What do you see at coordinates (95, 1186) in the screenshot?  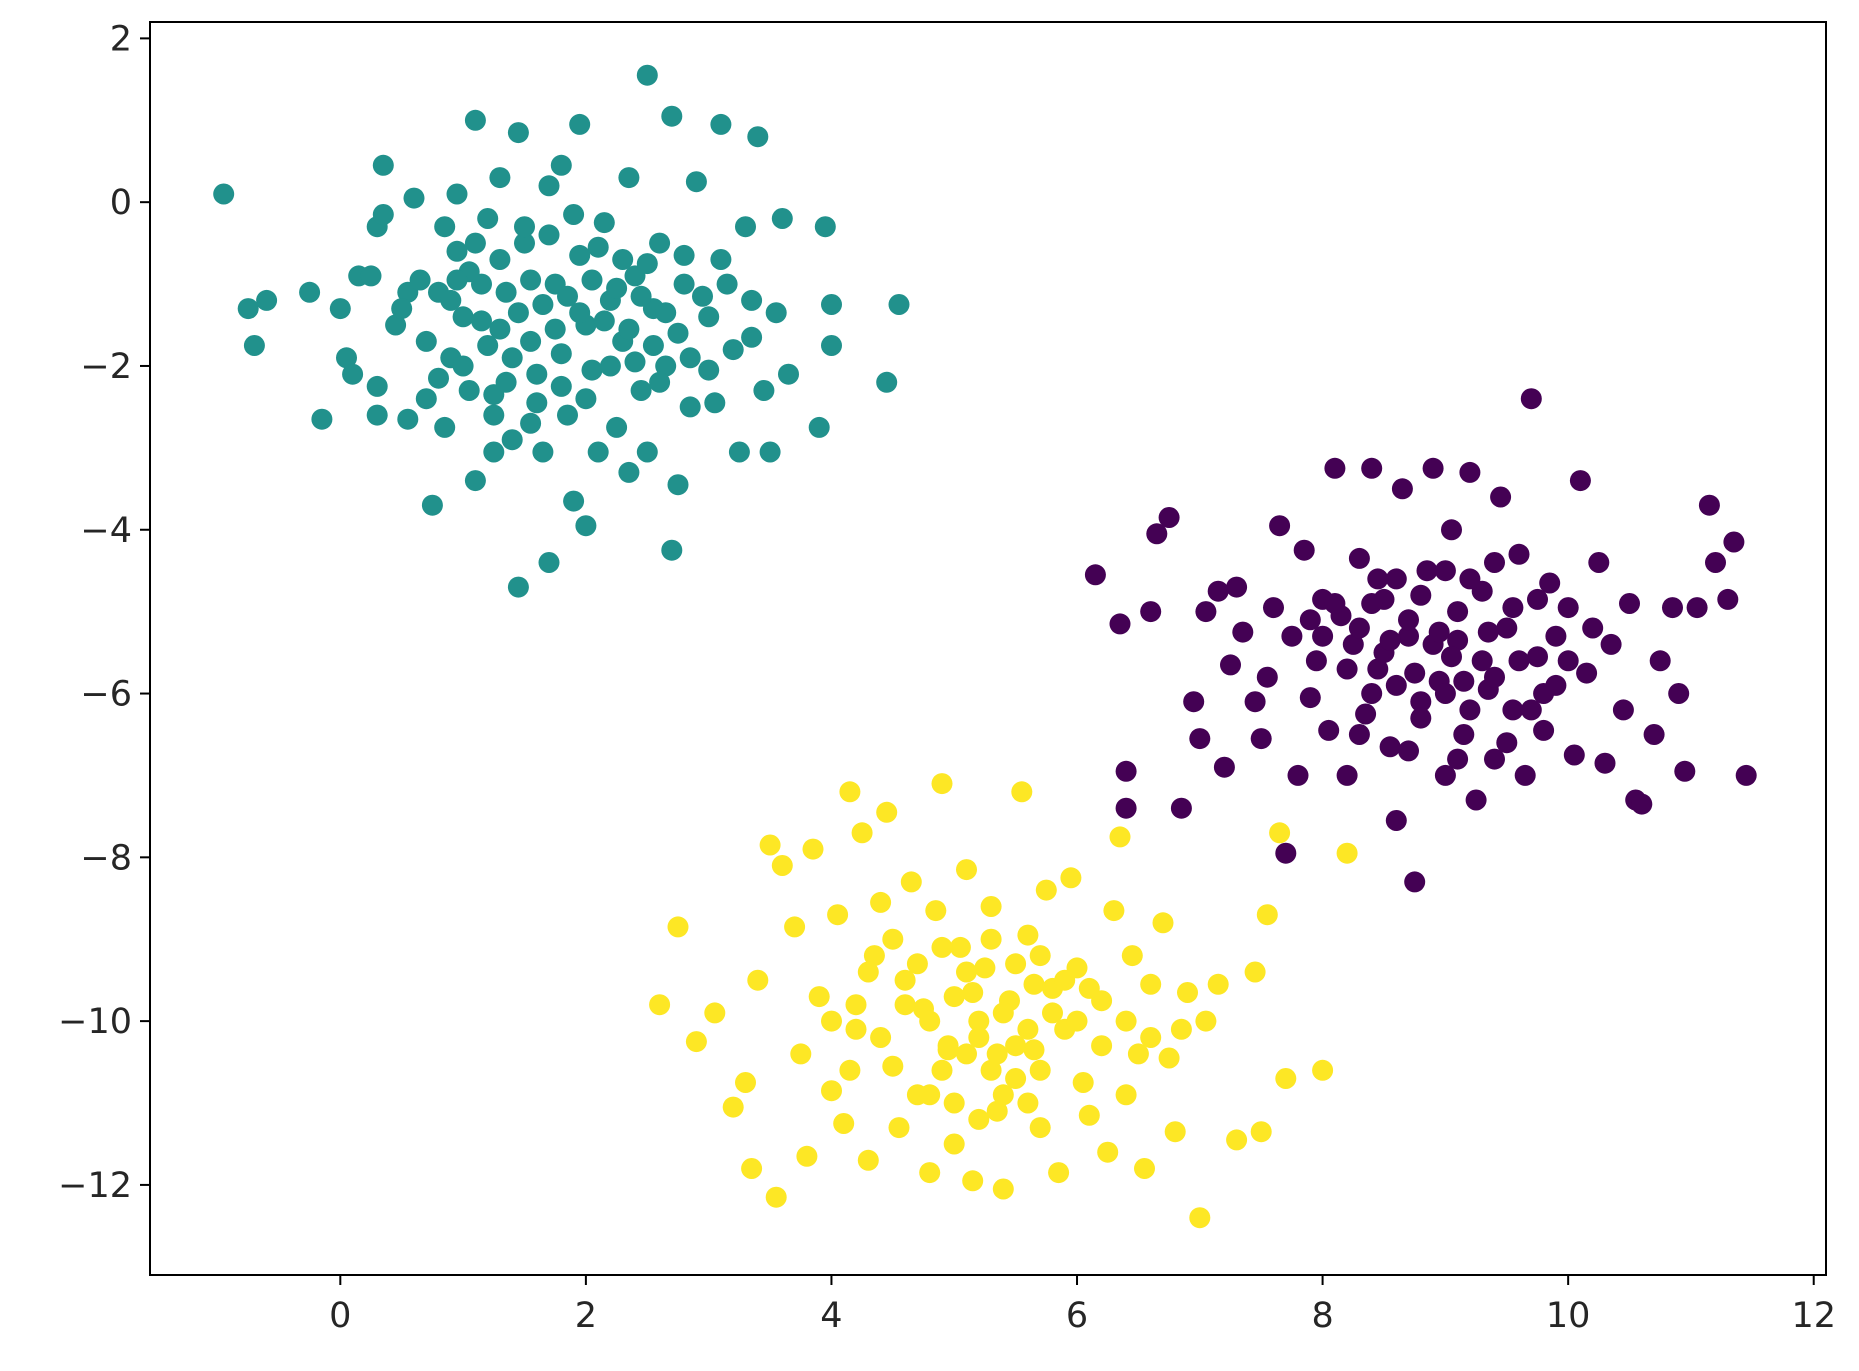 I see `y-tick-label: −12` at bounding box center [95, 1186].